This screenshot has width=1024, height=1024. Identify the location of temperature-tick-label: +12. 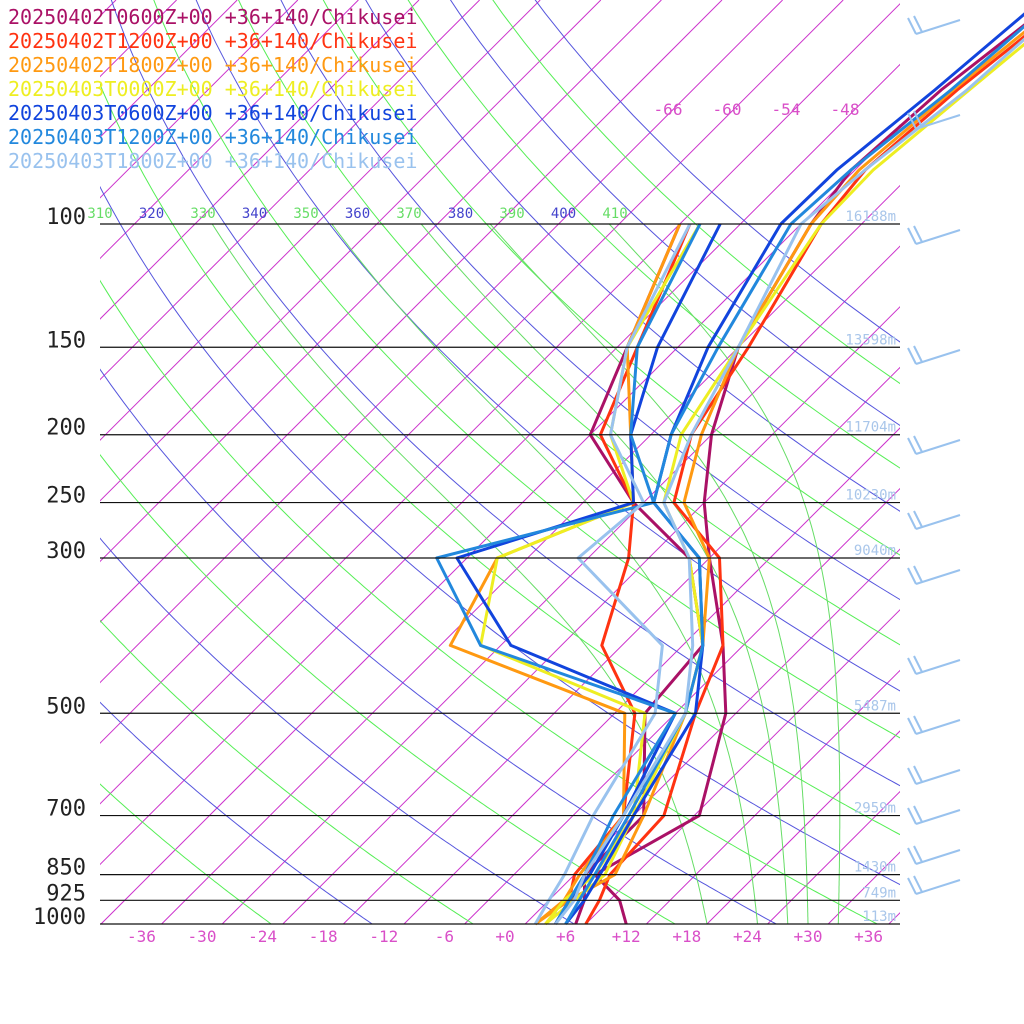
(626, 936).